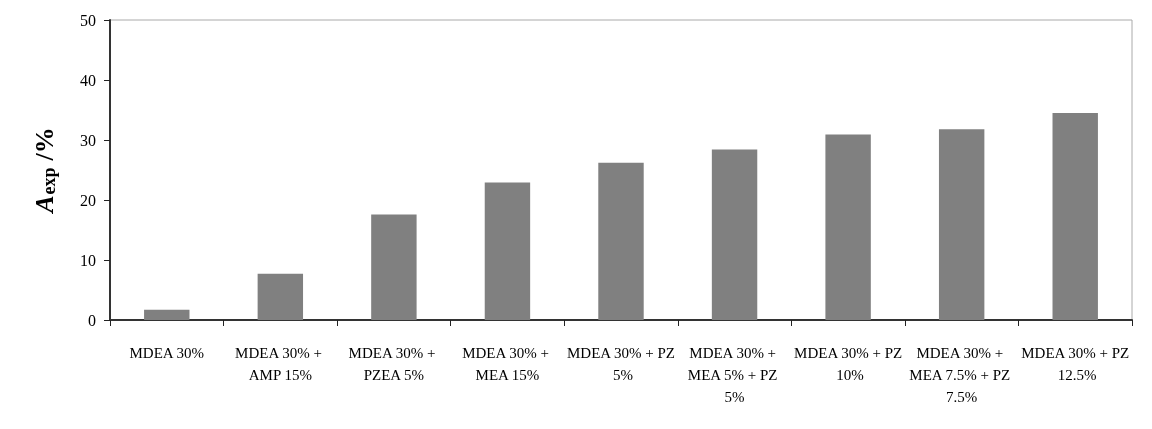 The width and height of the screenshot is (1152, 429). I want to click on y-tick-label: 10, so click(88, 260).